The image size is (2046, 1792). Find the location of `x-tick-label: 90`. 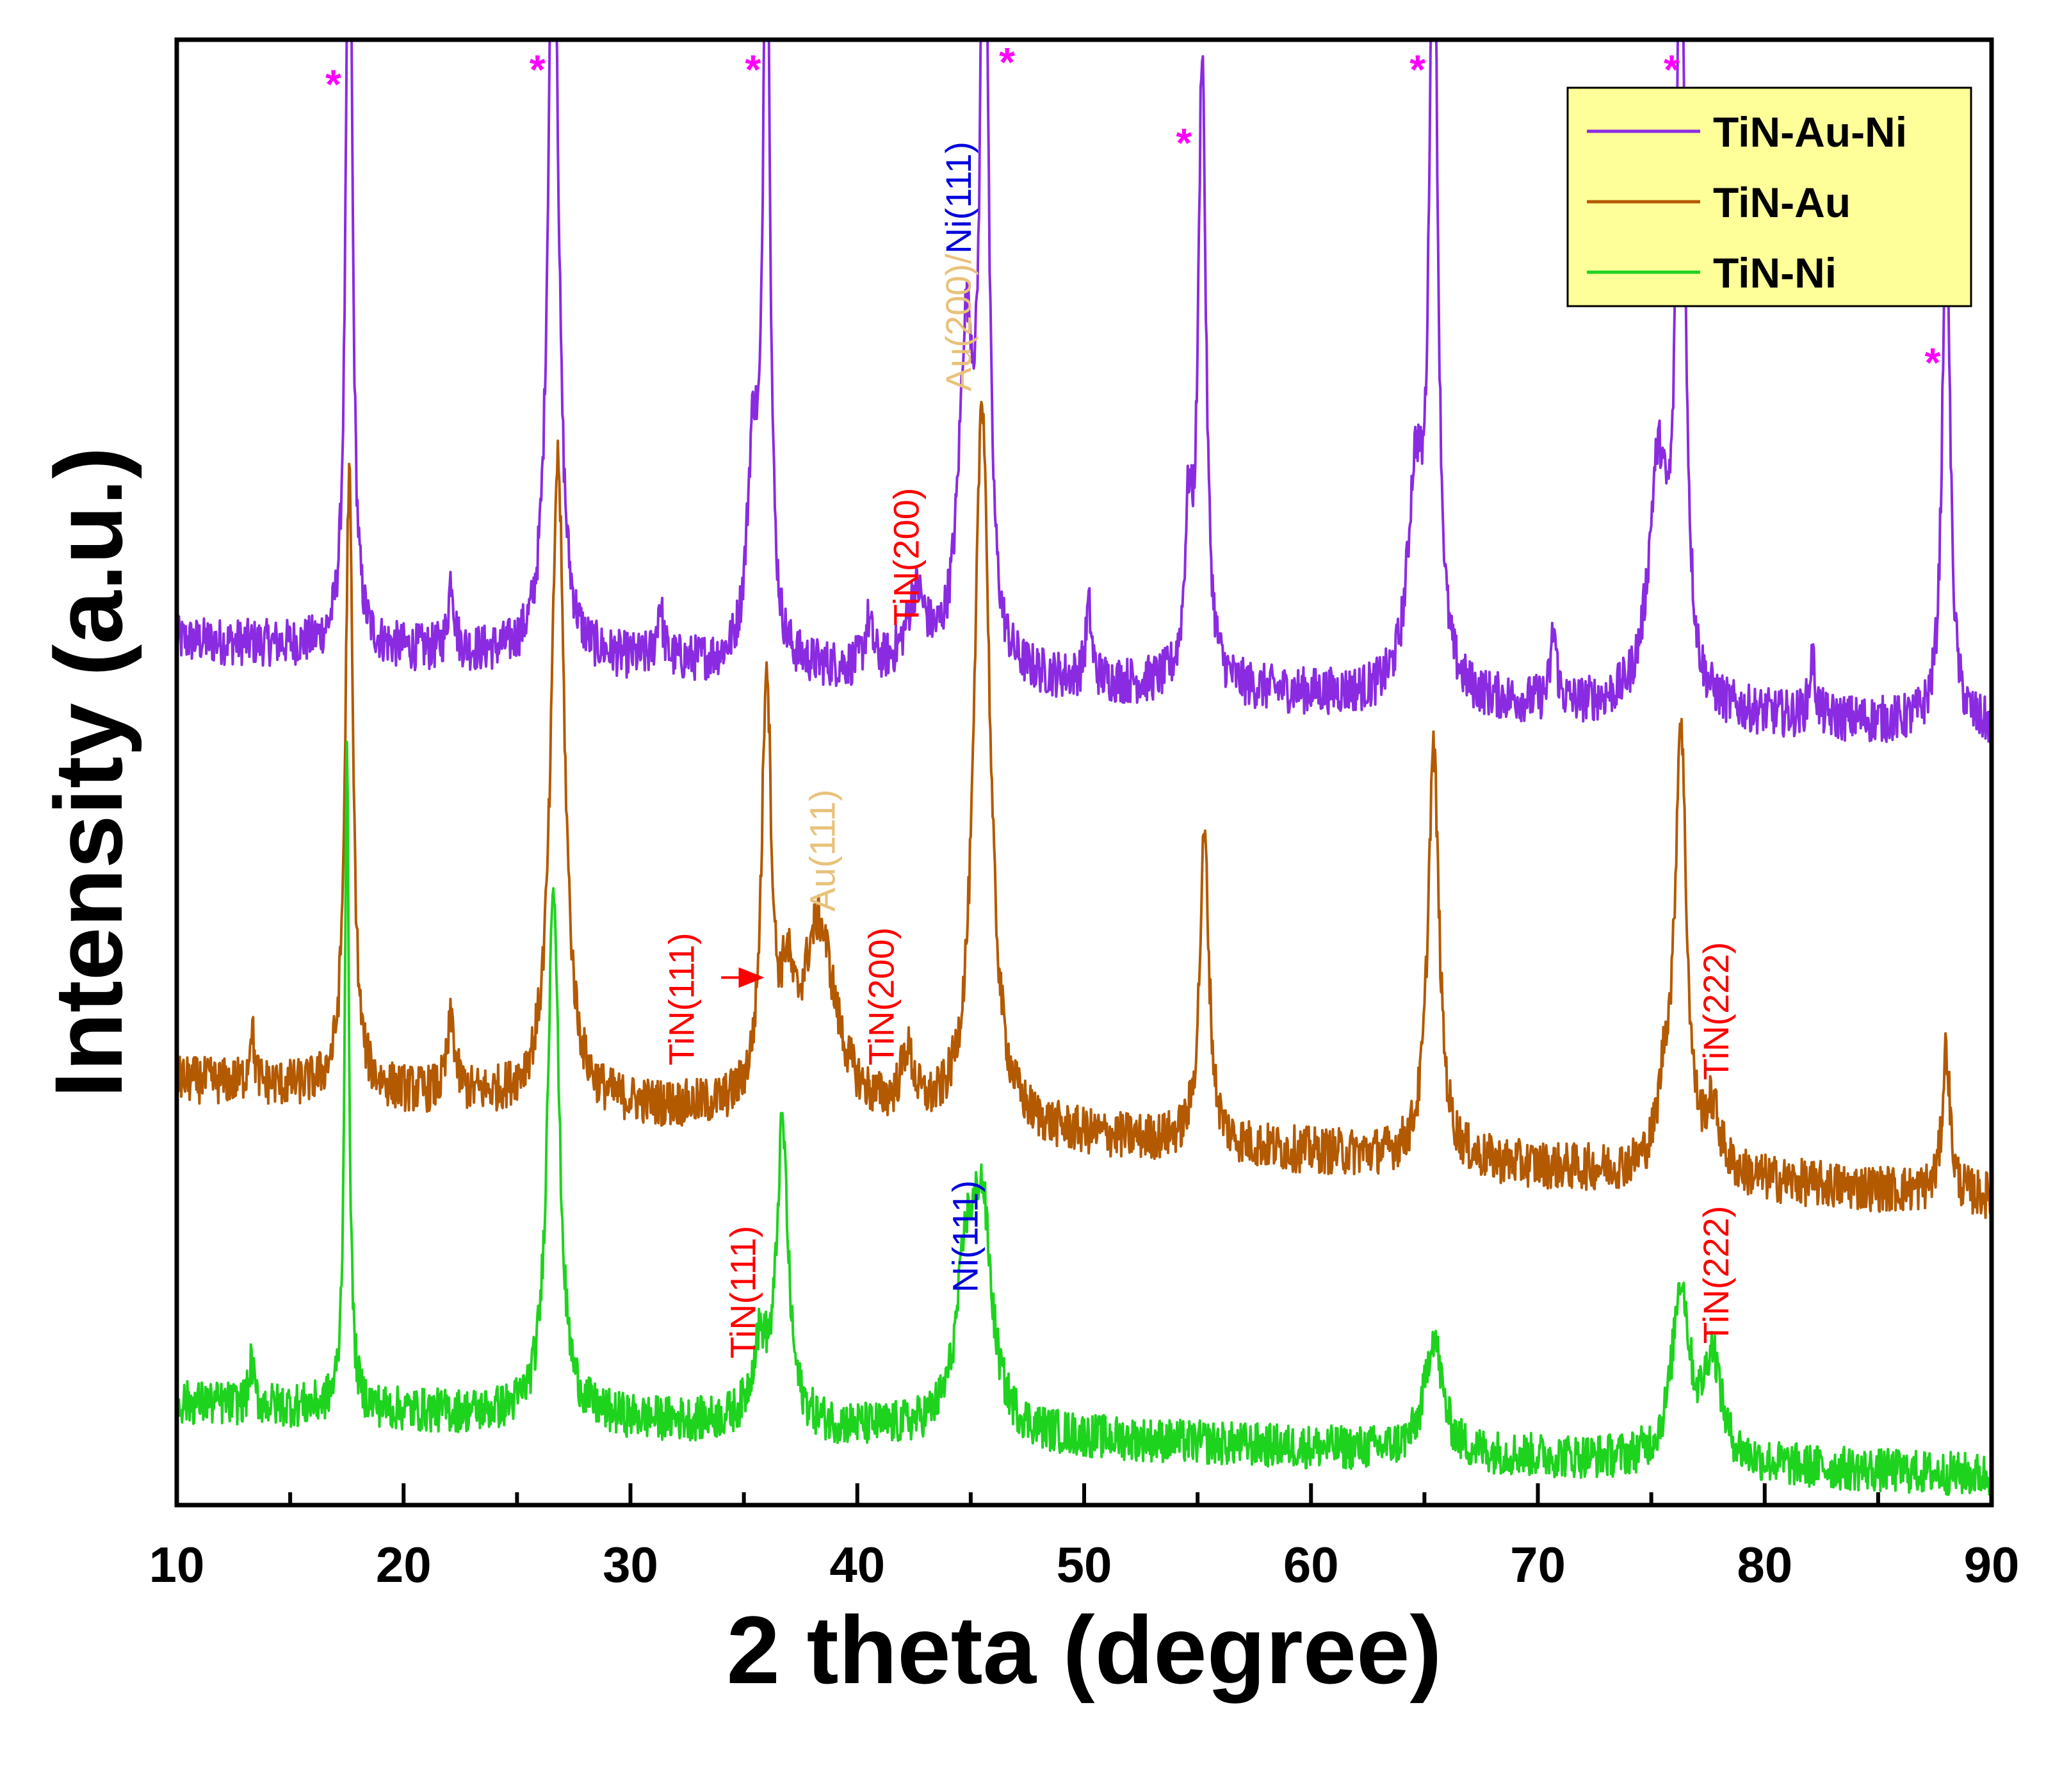

x-tick-label: 90 is located at coordinates (1992, 1564).